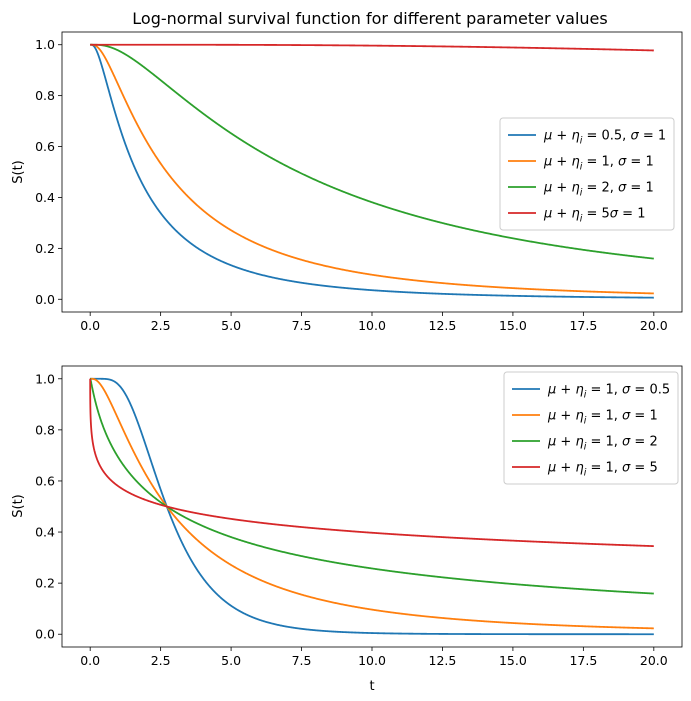 The width and height of the screenshot is (691, 701). What do you see at coordinates (371, 686) in the screenshot?
I see `x-axis-label: t` at bounding box center [371, 686].